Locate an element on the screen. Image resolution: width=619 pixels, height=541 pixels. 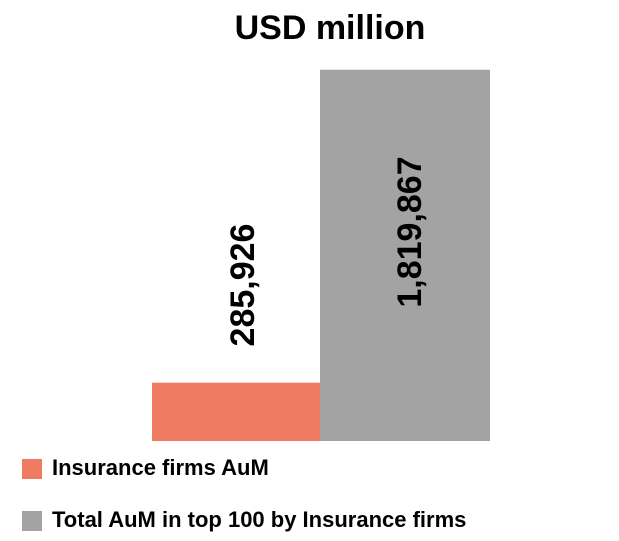
legend-label: Total AuM in top 100 by Insurance firms is located at coordinates (259, 519).